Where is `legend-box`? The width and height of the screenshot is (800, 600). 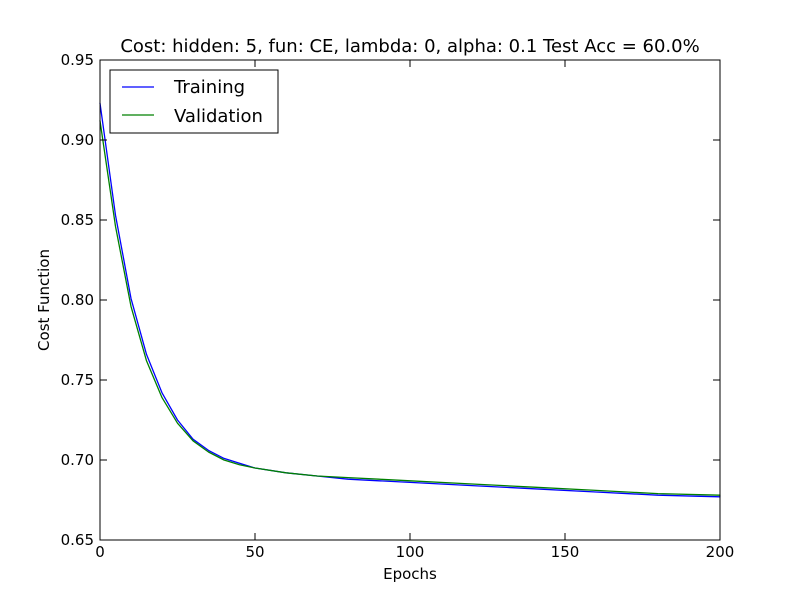 legend-box is located at coordinates (194, 101).